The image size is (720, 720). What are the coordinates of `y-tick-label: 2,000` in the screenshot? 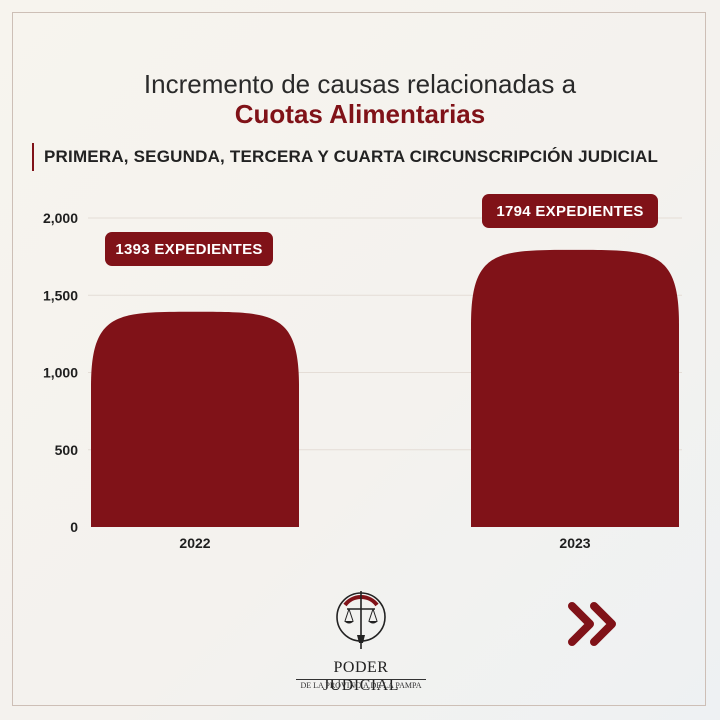 It's located at (60, 218).